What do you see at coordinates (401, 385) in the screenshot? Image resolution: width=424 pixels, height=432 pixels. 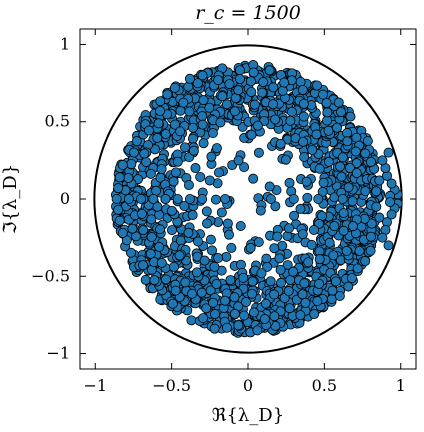 I see `x-tick-label: 1` at bounding box center [401, 385].